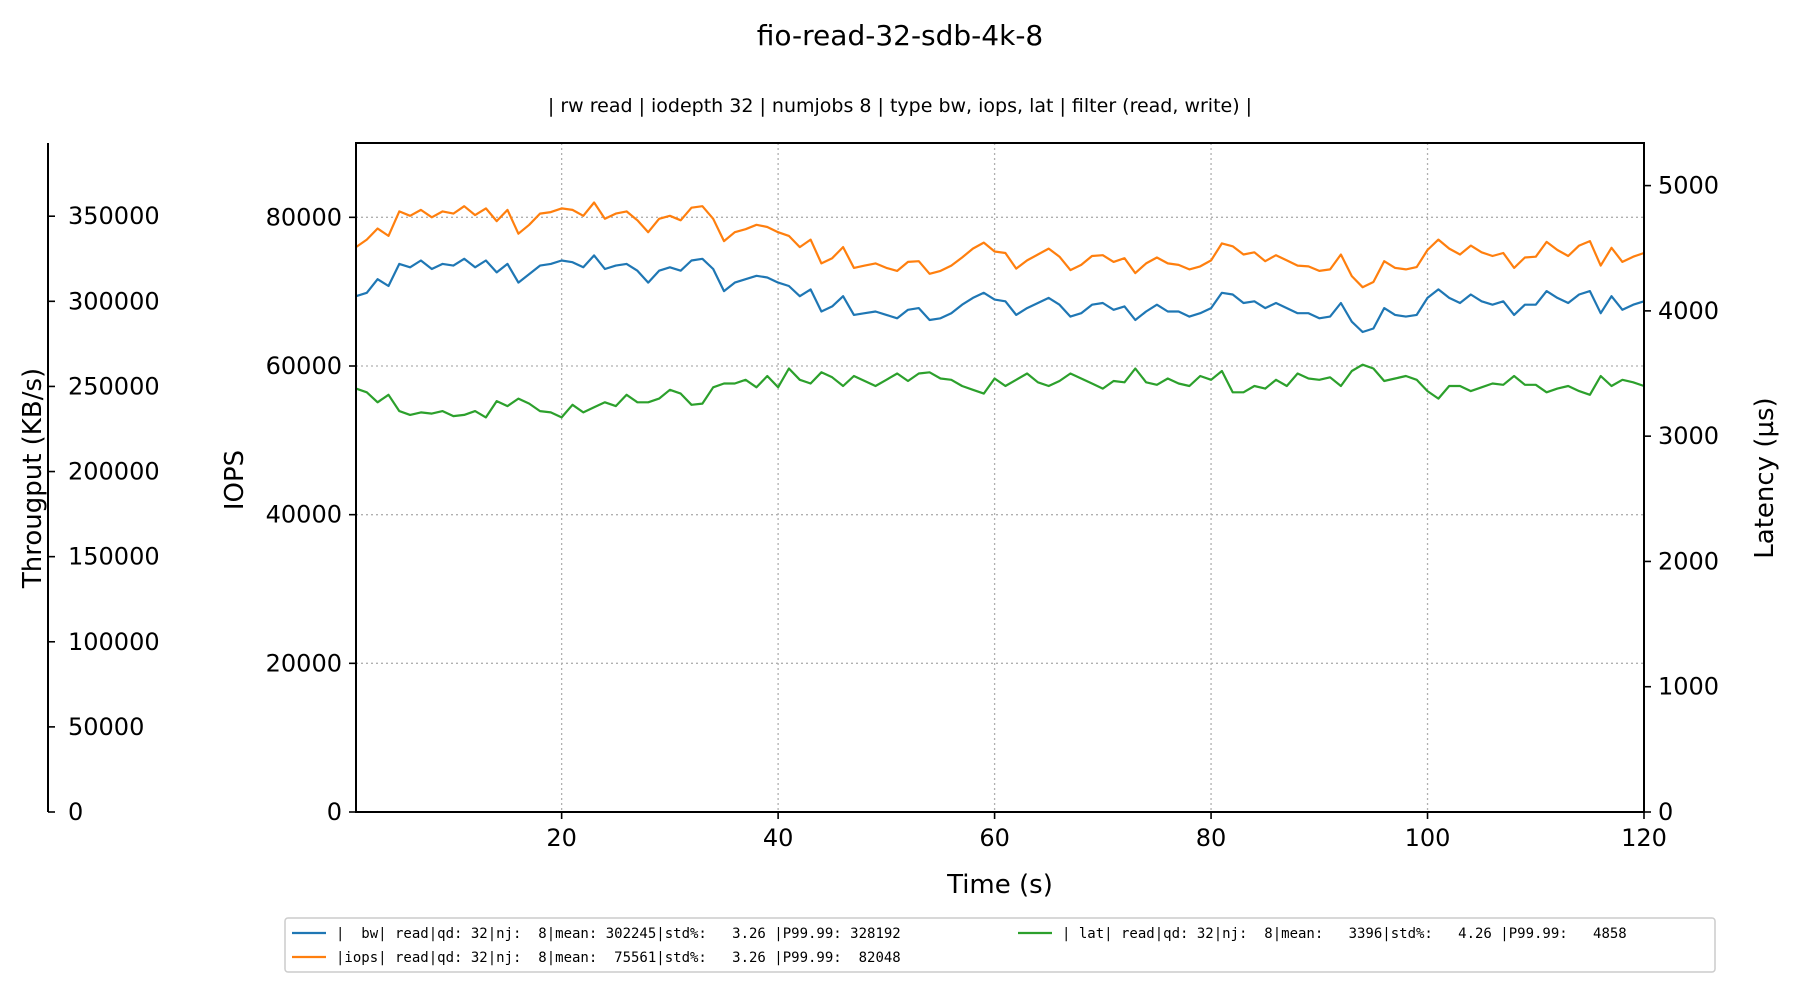 The height and width of the screenshot is (1000, 1800). I want to click on bw-tick-label-200000: 200000, so click(114, 472).